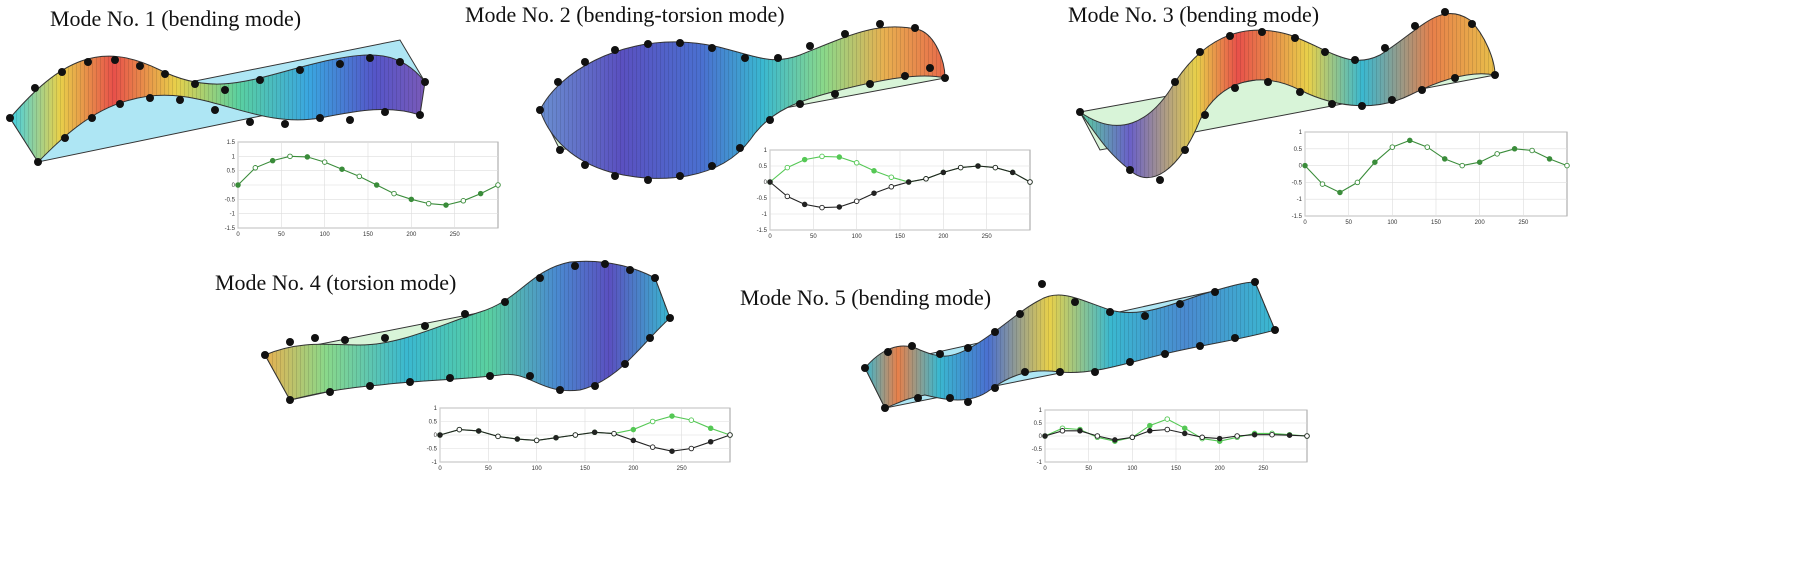 The image size is (1798, 573). I want to click on mode-2-mesh-lines, so click(742, 102).